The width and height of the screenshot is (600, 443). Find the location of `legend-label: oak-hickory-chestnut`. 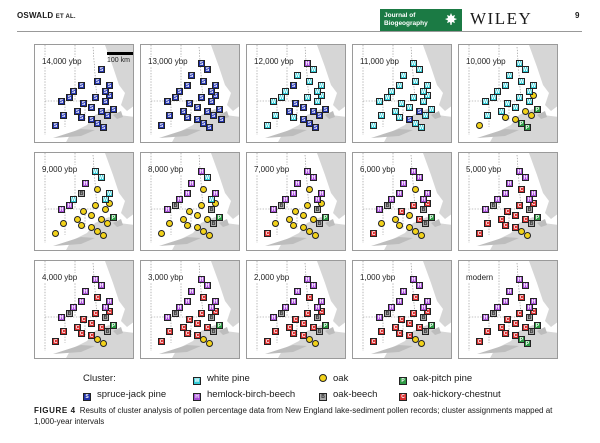

legend-label: oak-hickory-chestnut is located at coordinates (457, 394).